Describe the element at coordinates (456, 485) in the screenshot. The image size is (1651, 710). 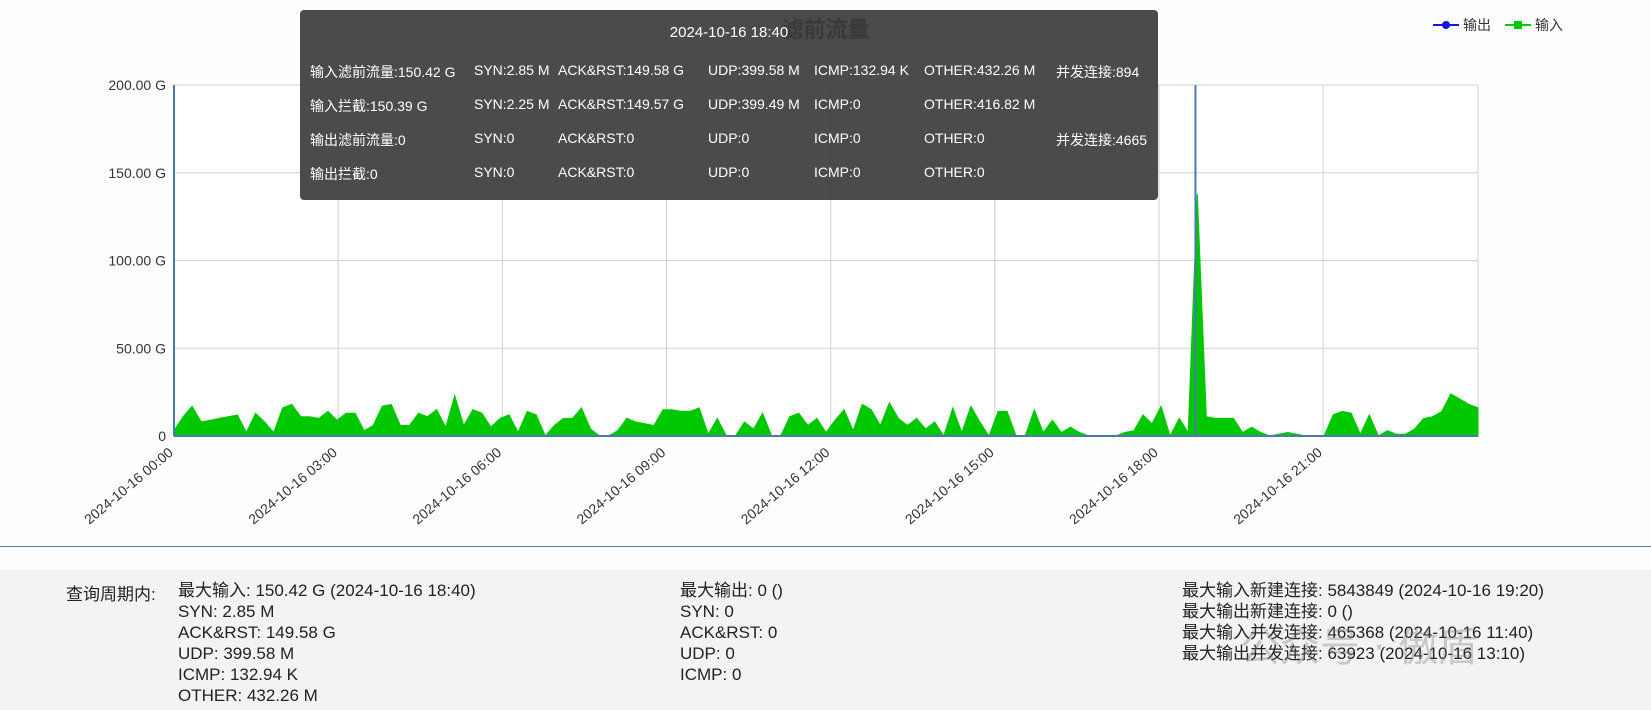
I see `x-tick-label: 2024-10-16 06:00` at that location.